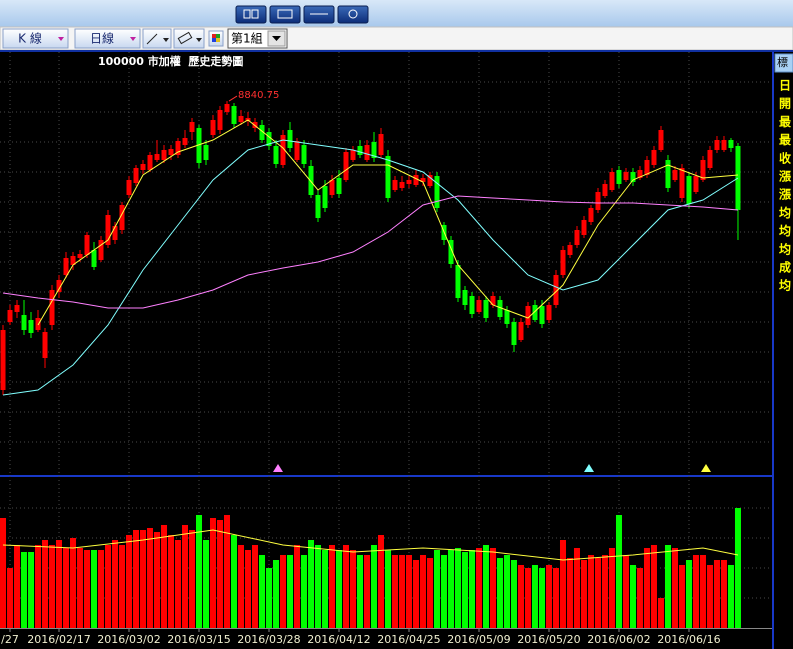  Describe the element at coordinates (278, 468) in the screenshot. I see `signal-marker` at that location.